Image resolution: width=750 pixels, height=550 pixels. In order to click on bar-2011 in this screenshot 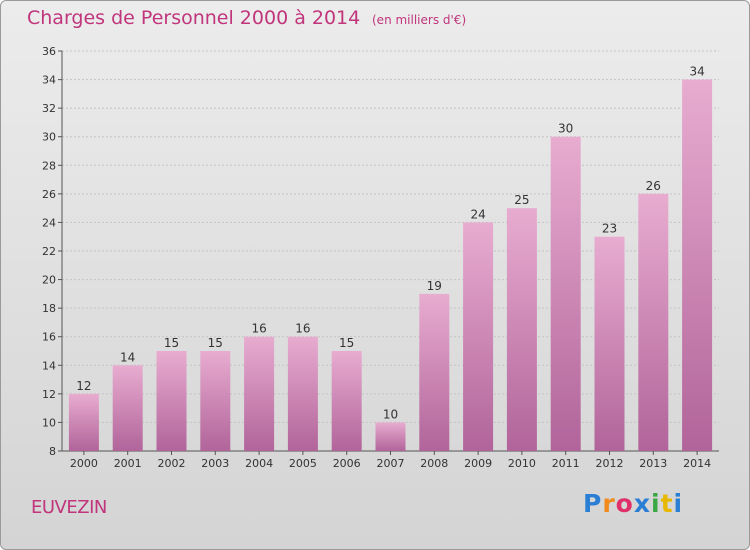, I will do `click(565, 293)`.